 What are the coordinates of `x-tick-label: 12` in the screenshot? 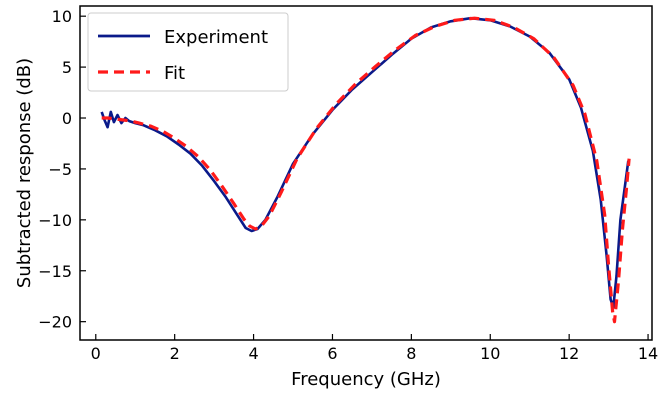 It's located at (569, 353).